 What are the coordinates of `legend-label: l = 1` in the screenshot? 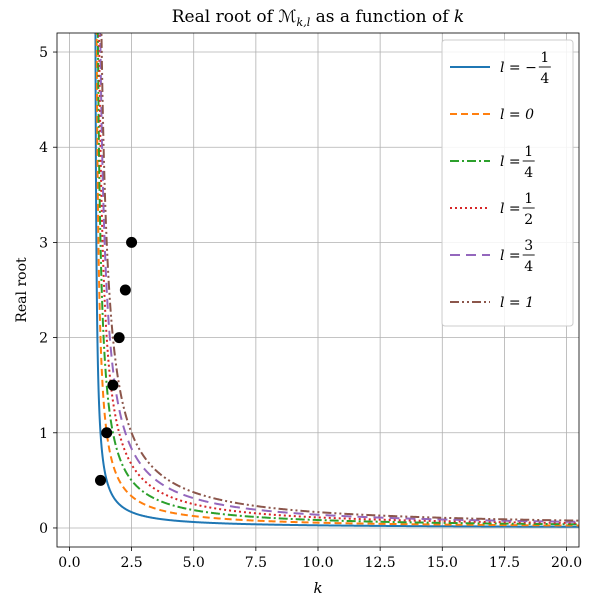 It's located at (517, 303).